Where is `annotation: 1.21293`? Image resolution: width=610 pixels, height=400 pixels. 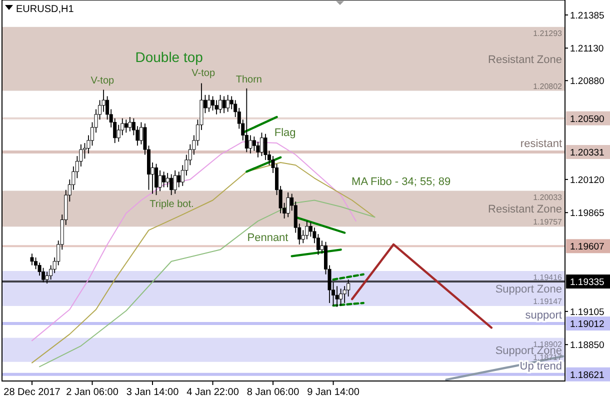
annotation: 1.21293 is located at coordinates (548, 33).